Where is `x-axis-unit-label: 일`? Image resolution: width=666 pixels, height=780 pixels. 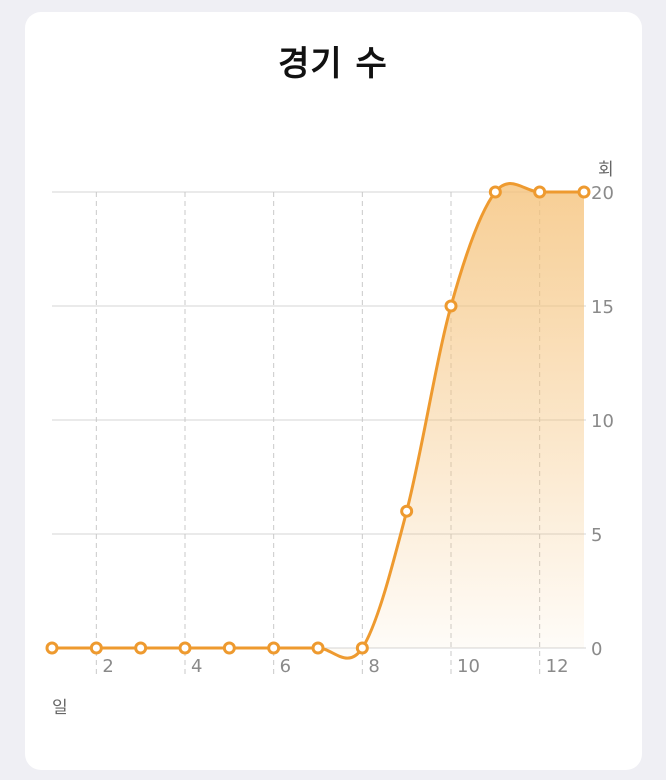
x-axis-unit-label: 일 is located at coordinates (60, 708).